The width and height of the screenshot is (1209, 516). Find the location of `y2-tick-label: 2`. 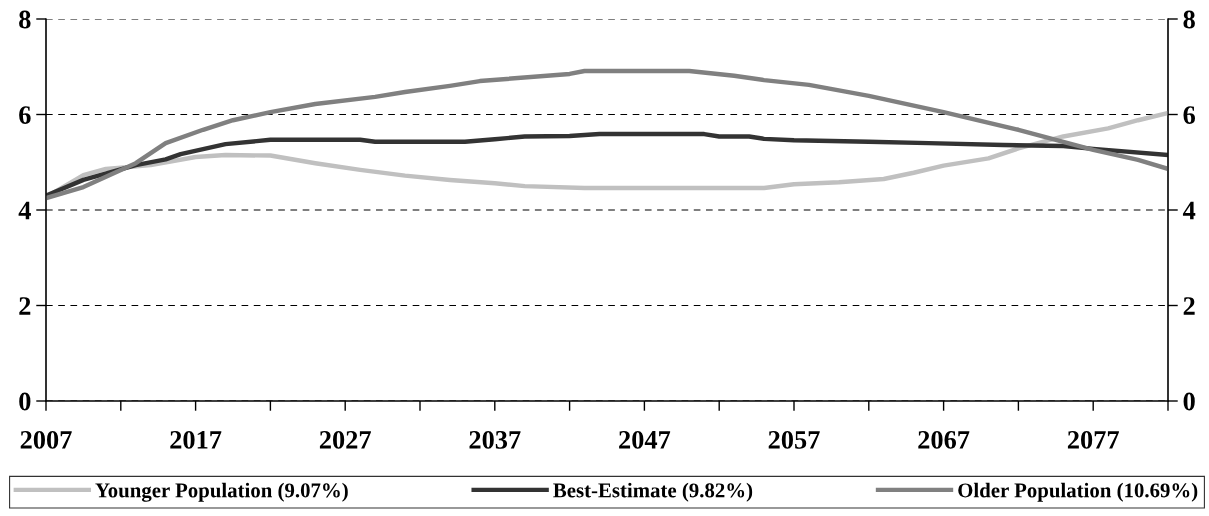

y2-tick-label: 2 is located at coordinates (1189, 306).